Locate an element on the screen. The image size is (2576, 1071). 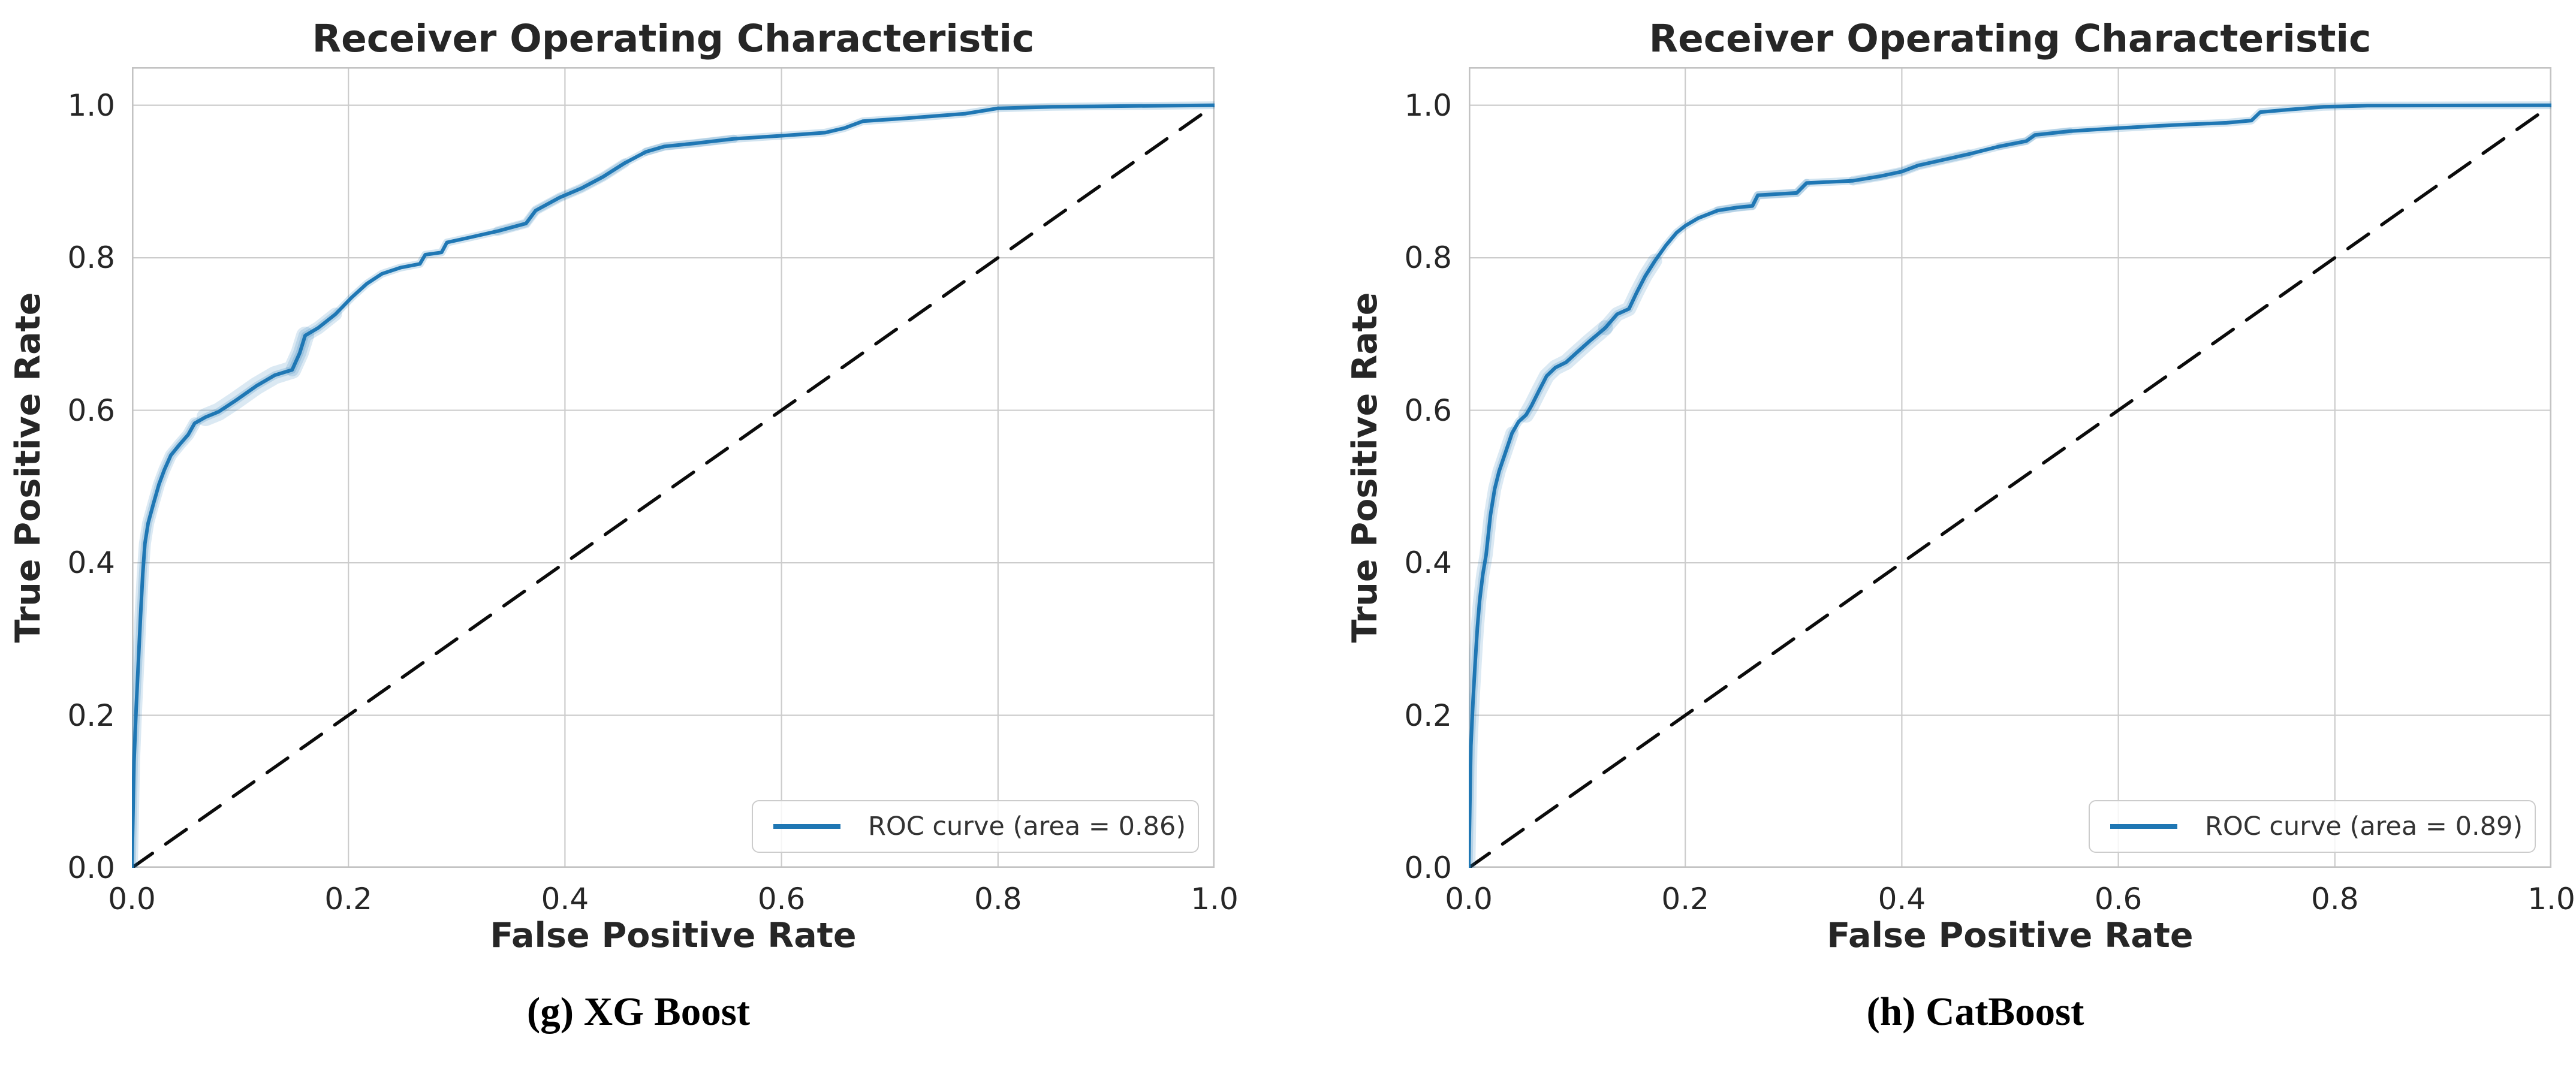
legend-label: ROC curve (area = 0.89) is located at coordinates (2364, 826).